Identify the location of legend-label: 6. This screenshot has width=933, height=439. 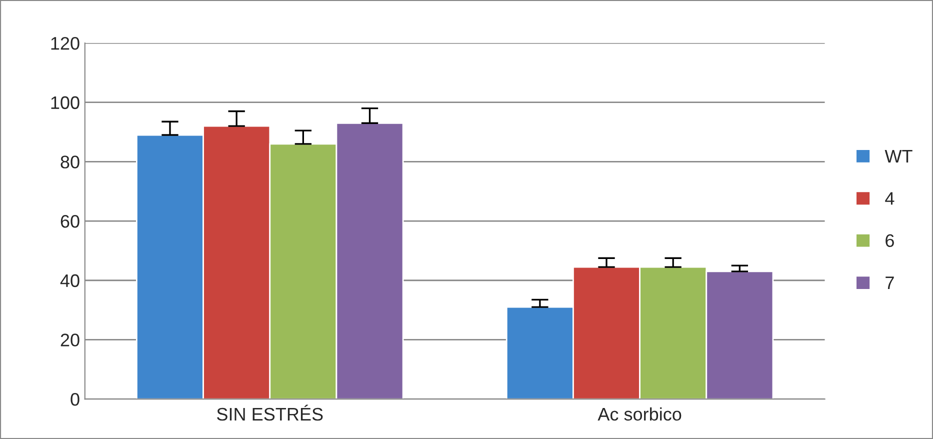
(890, 241).